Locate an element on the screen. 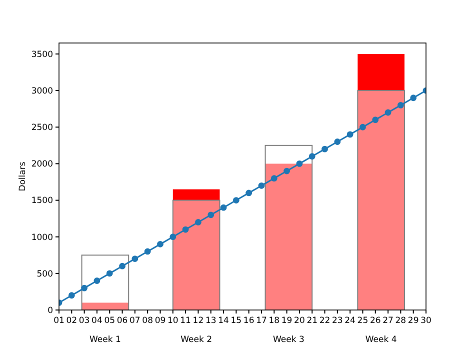 Image resolution: width=474 pixels, height=355 pixels. x-tick-label: 13 is located at coordinates (210, 321).